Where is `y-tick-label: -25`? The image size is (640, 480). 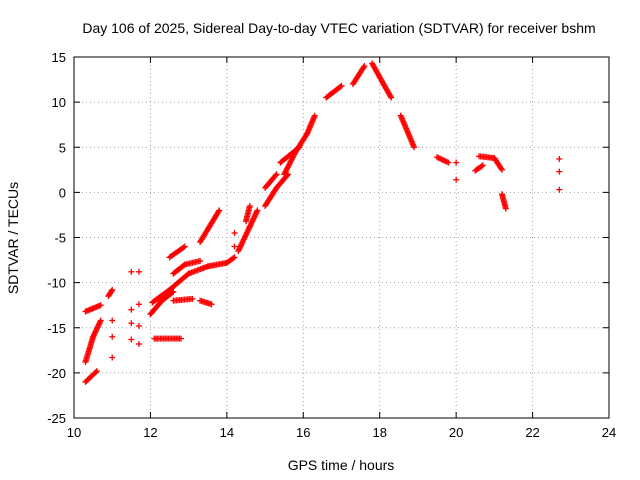 y-tick-label: -25 is located at coordinates (56, 418).